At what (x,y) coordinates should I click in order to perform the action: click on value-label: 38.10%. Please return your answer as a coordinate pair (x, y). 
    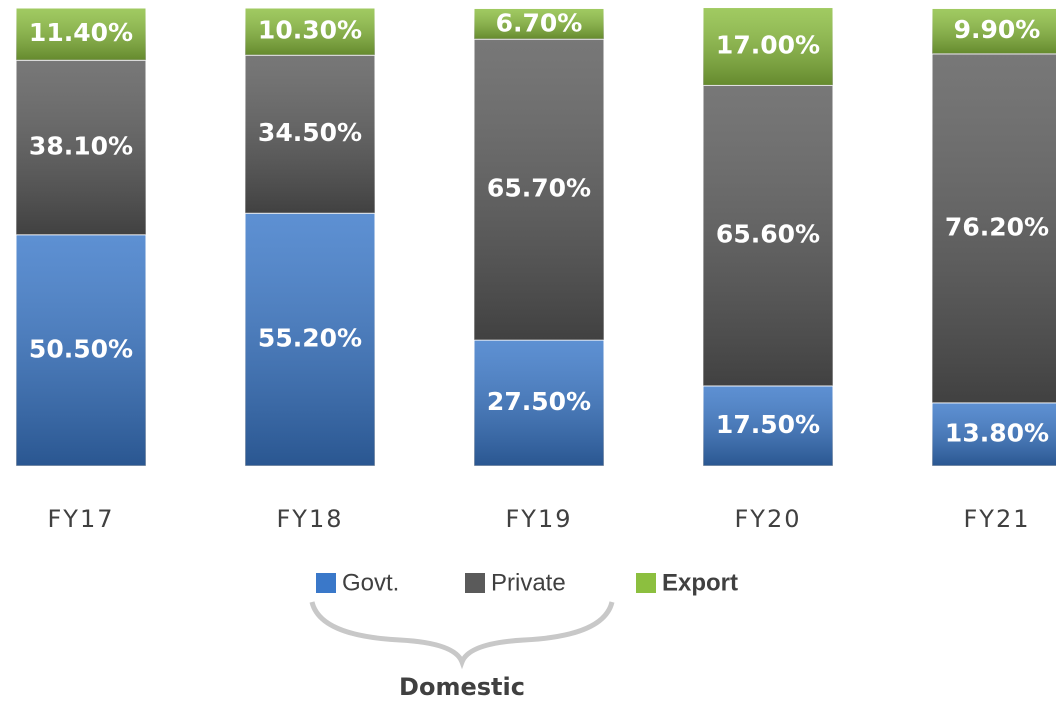
    Looking at the image, I should click on (81, 145).